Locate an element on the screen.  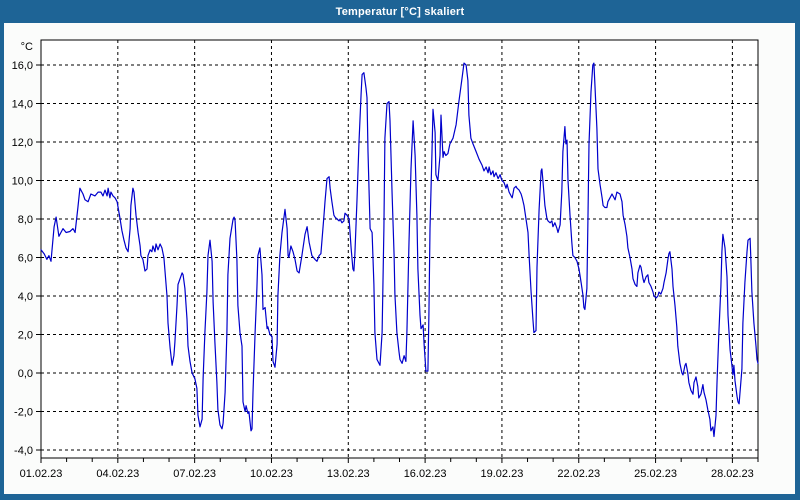
y-tick-label: 14,0 is located at coordinates (22, 105).